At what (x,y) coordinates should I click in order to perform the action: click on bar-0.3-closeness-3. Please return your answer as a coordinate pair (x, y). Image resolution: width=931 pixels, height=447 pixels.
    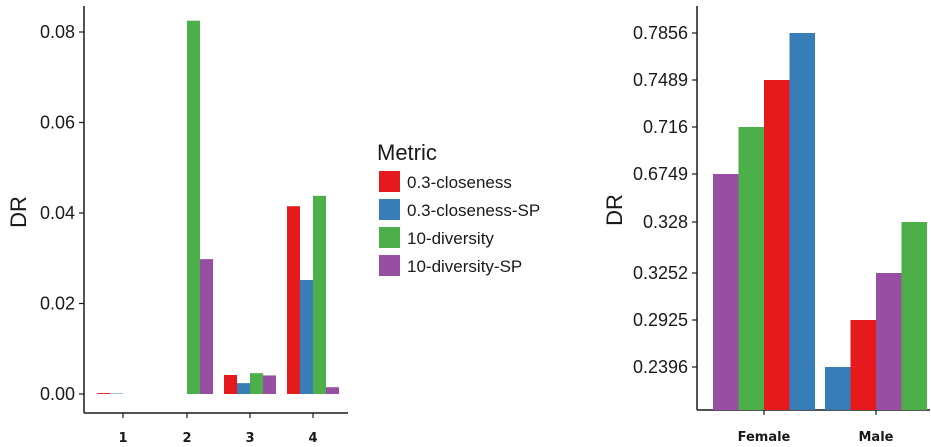
    Looking at the image, I should click on (230, 384).